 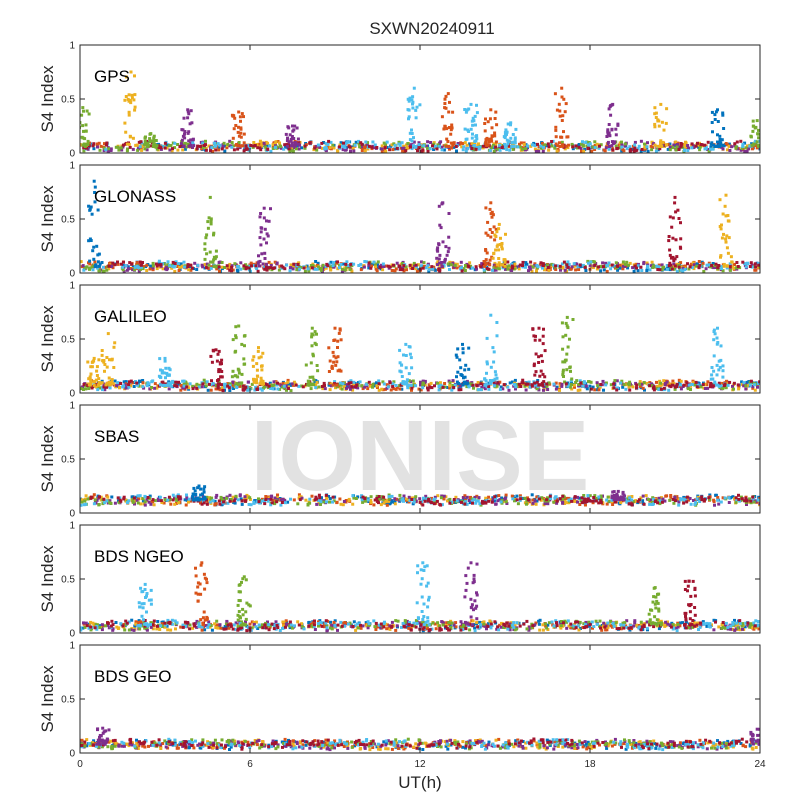 What do you see at coordinates (72, 166) in the screenshot?
I see `y-tick-label: 1` at bounding box center [72, 166].